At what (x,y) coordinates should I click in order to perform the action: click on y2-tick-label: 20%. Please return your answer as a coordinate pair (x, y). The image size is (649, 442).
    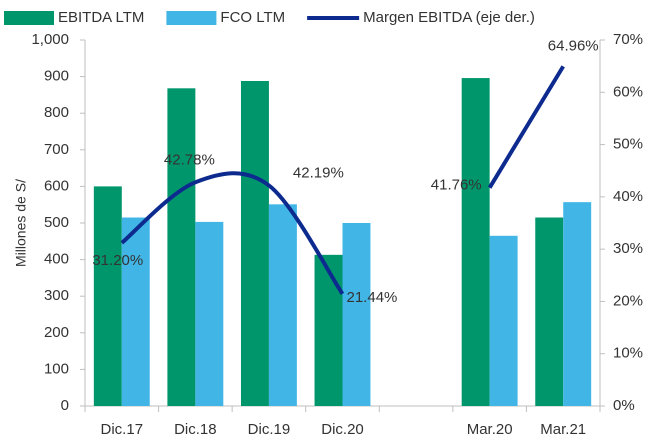
    Looking at the image, I should click on (628, 300).